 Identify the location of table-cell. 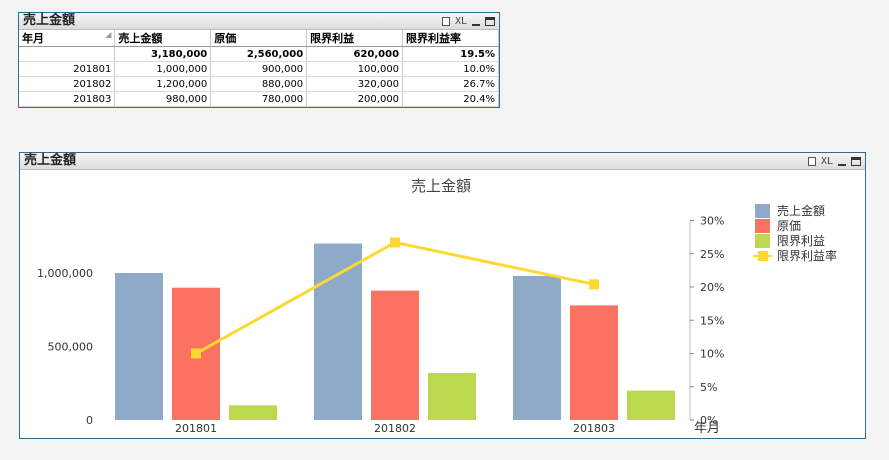
(67, 54).